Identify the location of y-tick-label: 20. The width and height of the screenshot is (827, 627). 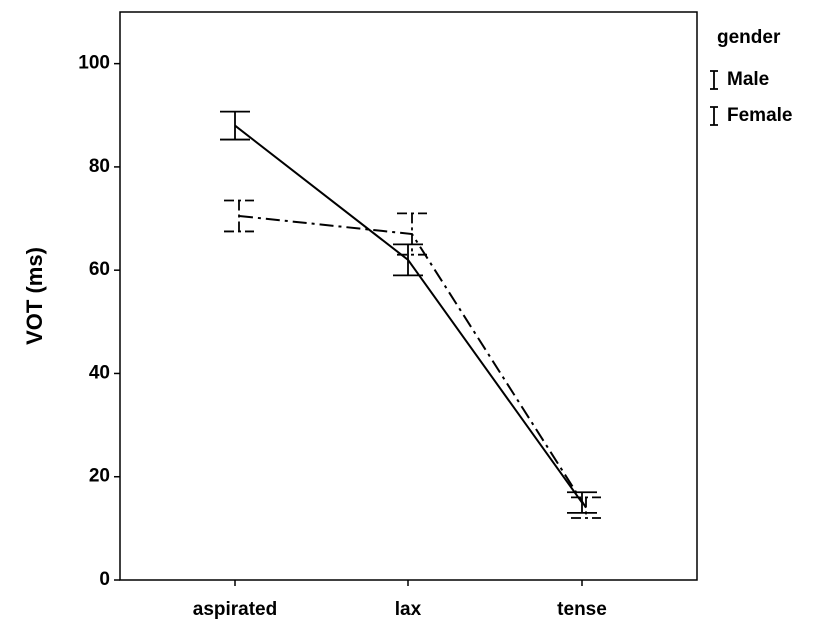
(99, 476).